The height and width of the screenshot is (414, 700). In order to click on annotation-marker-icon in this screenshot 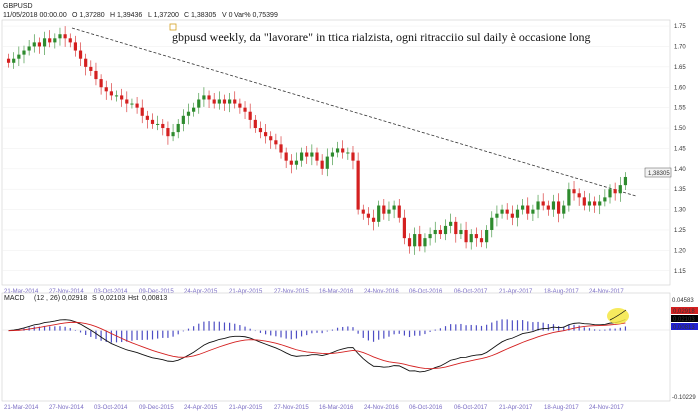, I will do `click(173, 27)`.